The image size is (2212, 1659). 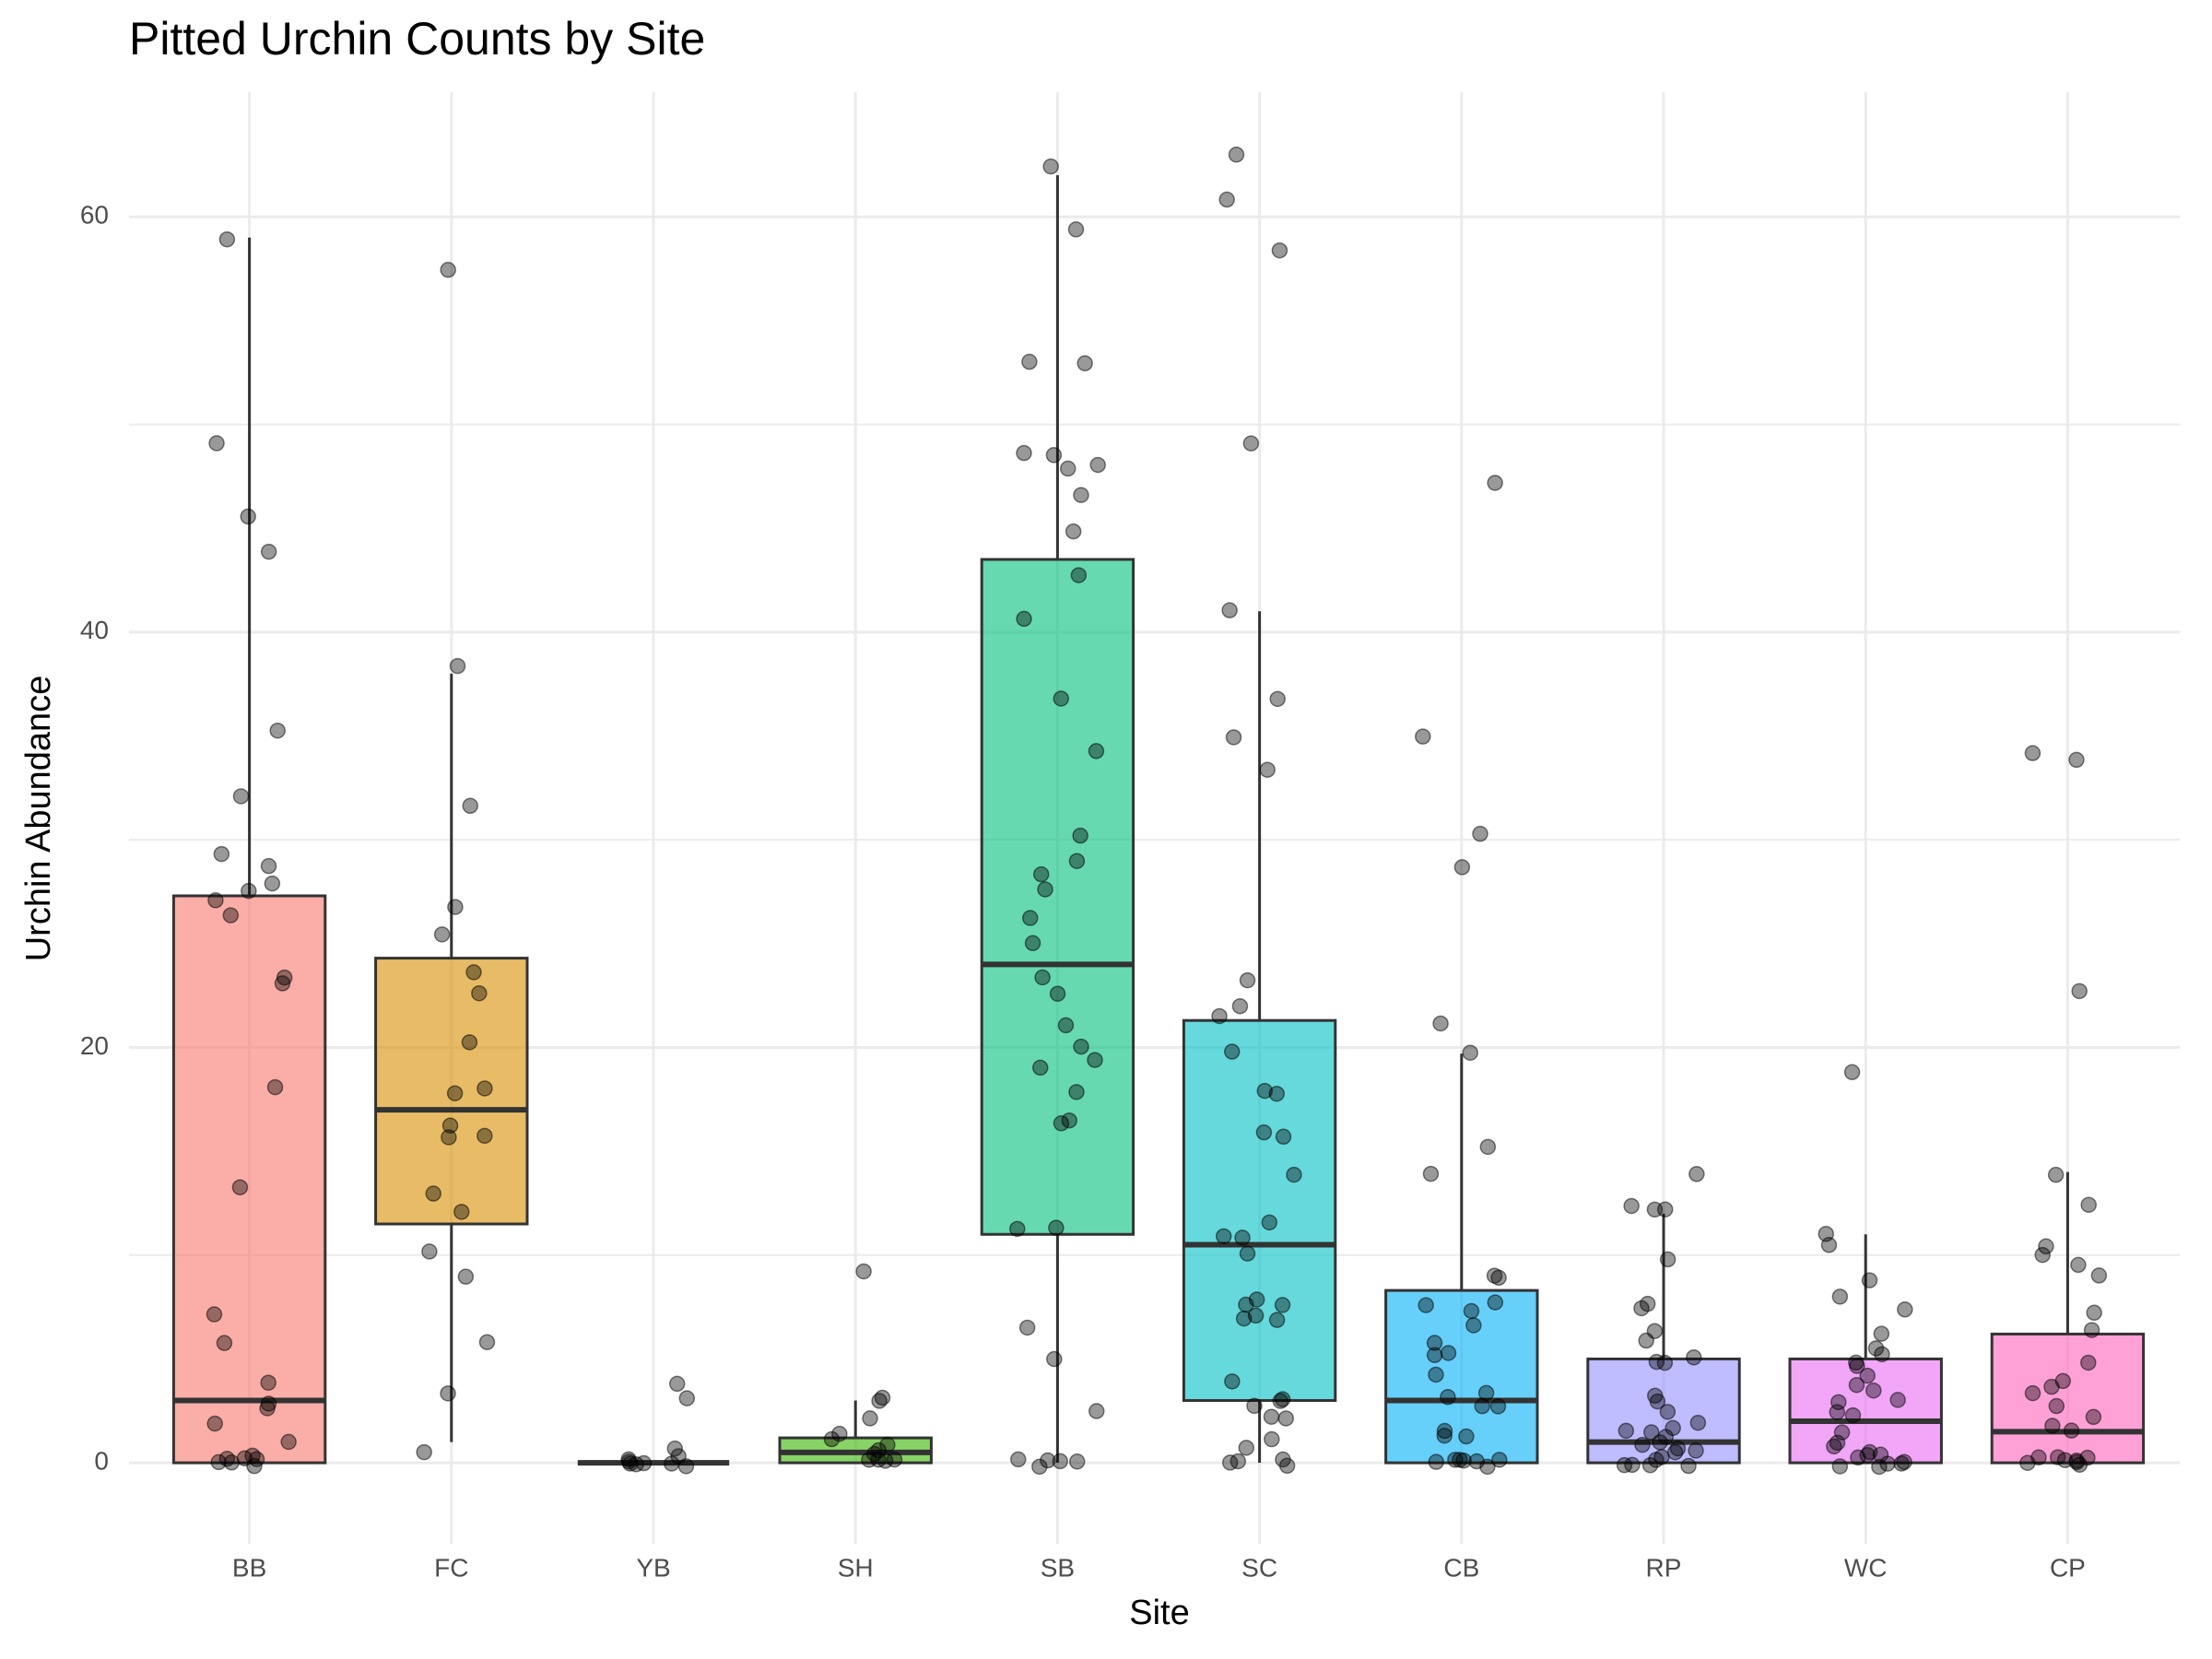 I want to click on x-tick-label: BB, so click(x=249, y=1567).